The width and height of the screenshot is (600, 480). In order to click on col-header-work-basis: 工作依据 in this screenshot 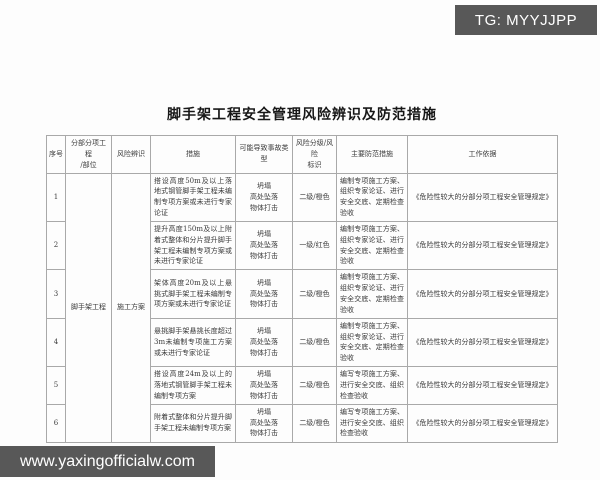, I will do `click(482, 154)`.